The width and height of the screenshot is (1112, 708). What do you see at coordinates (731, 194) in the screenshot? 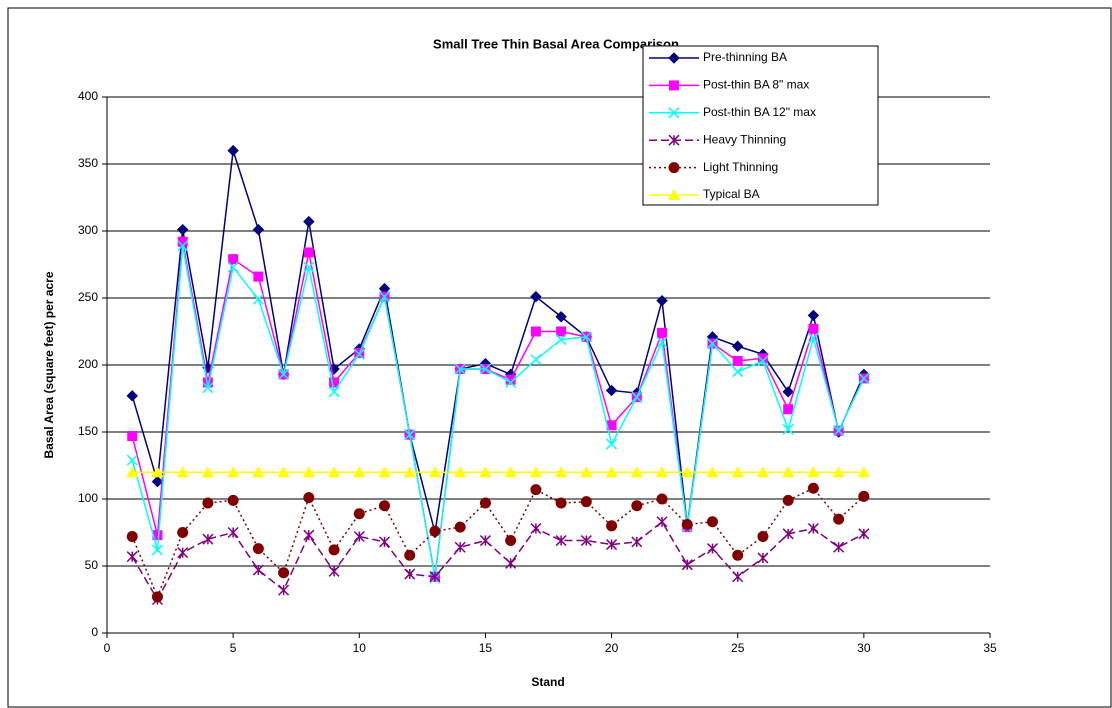
I see `legend-label: Typical BA` at bounding box center [731, 194].